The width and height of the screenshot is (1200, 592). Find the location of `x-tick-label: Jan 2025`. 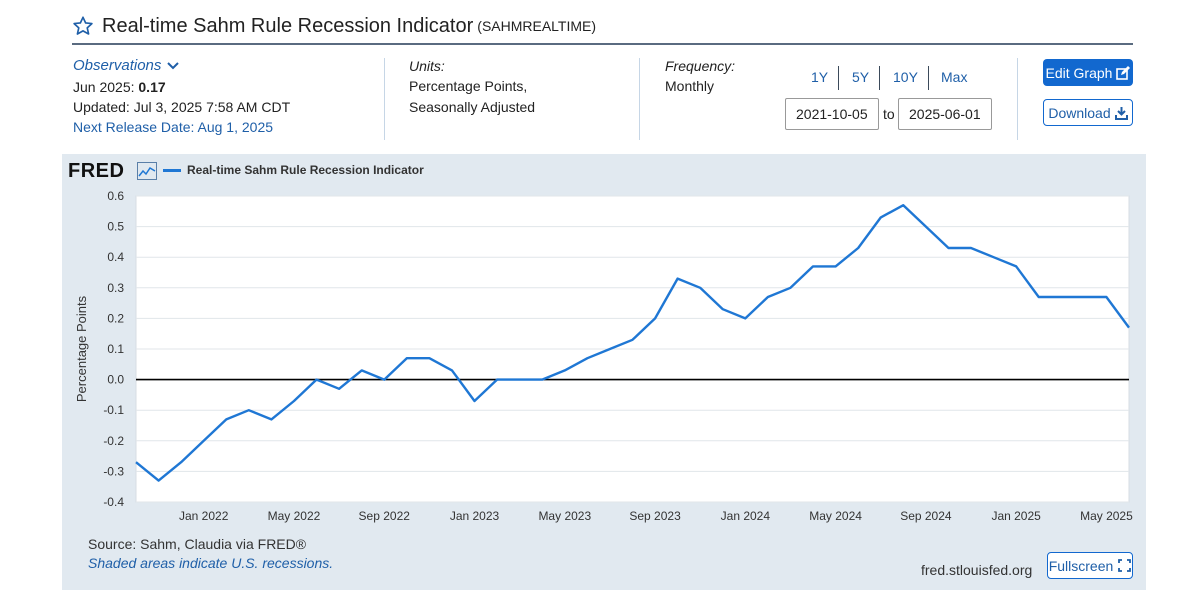

x-tick-label: Jan 2025 is located at coordinates (1016, 516).